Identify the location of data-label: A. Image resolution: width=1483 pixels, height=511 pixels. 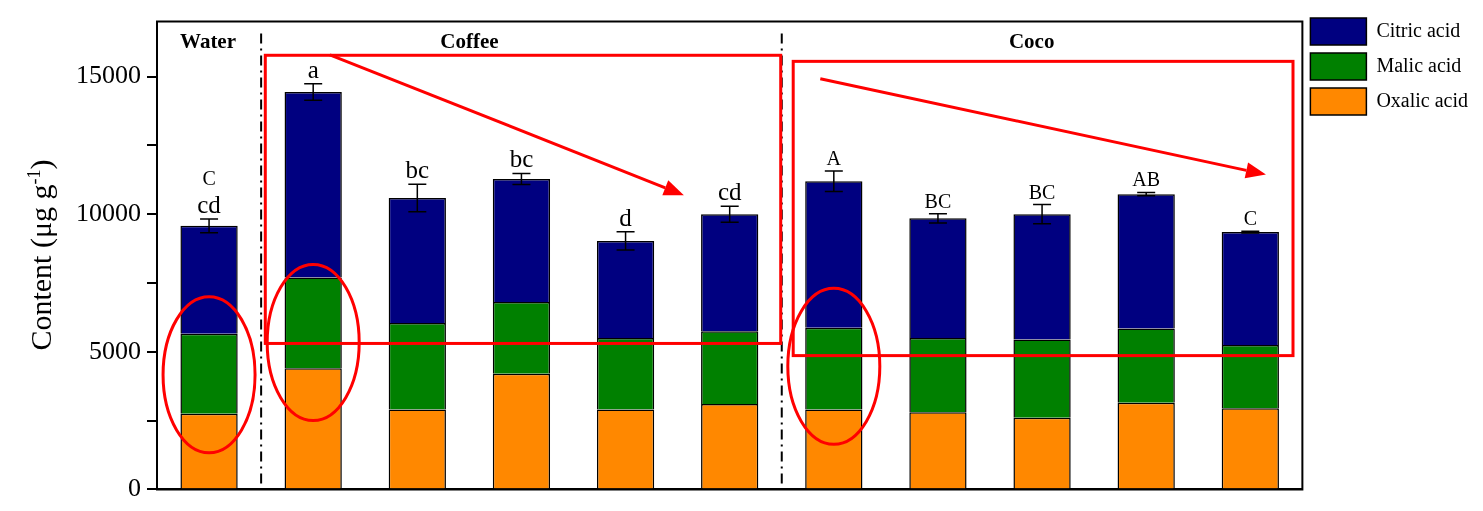
(834, 158).